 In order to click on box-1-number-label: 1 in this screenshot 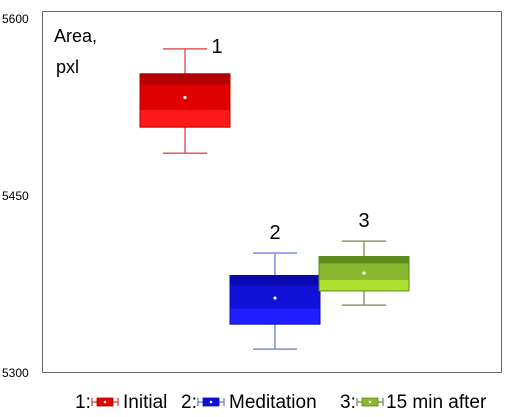, I will do `click(216, 47)`.